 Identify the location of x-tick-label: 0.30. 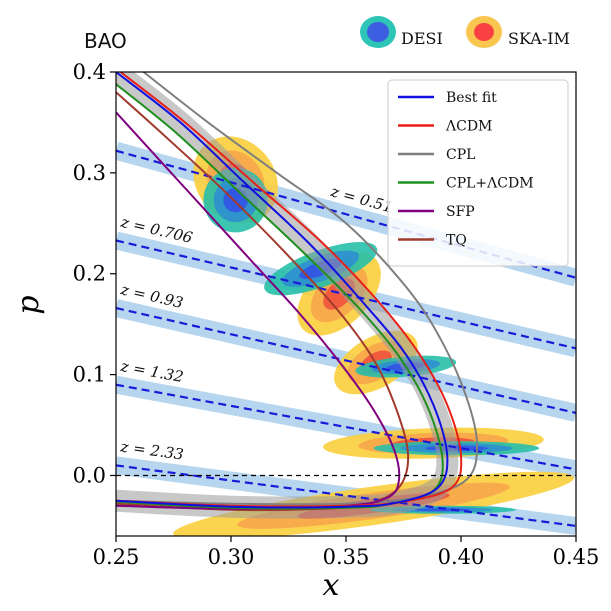
(231, 557).